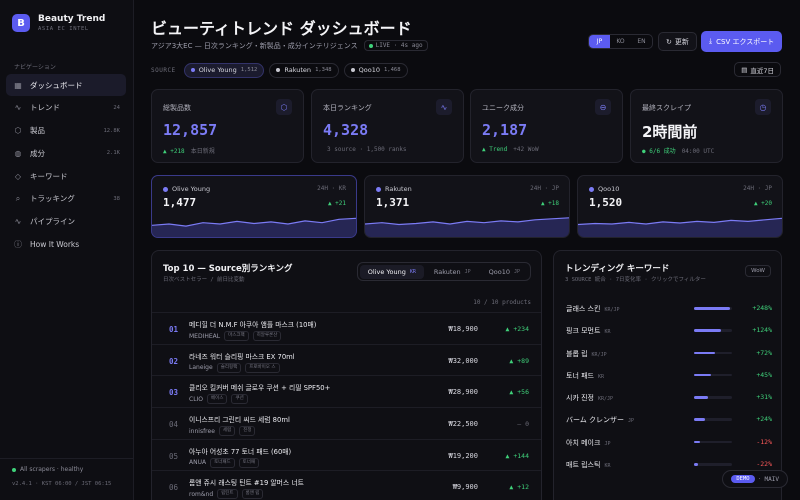 This screenshot has height=500, width=800. I want to click on keyword-row: 글래스 스킨 KR/JP +248%, so click(669, 309).